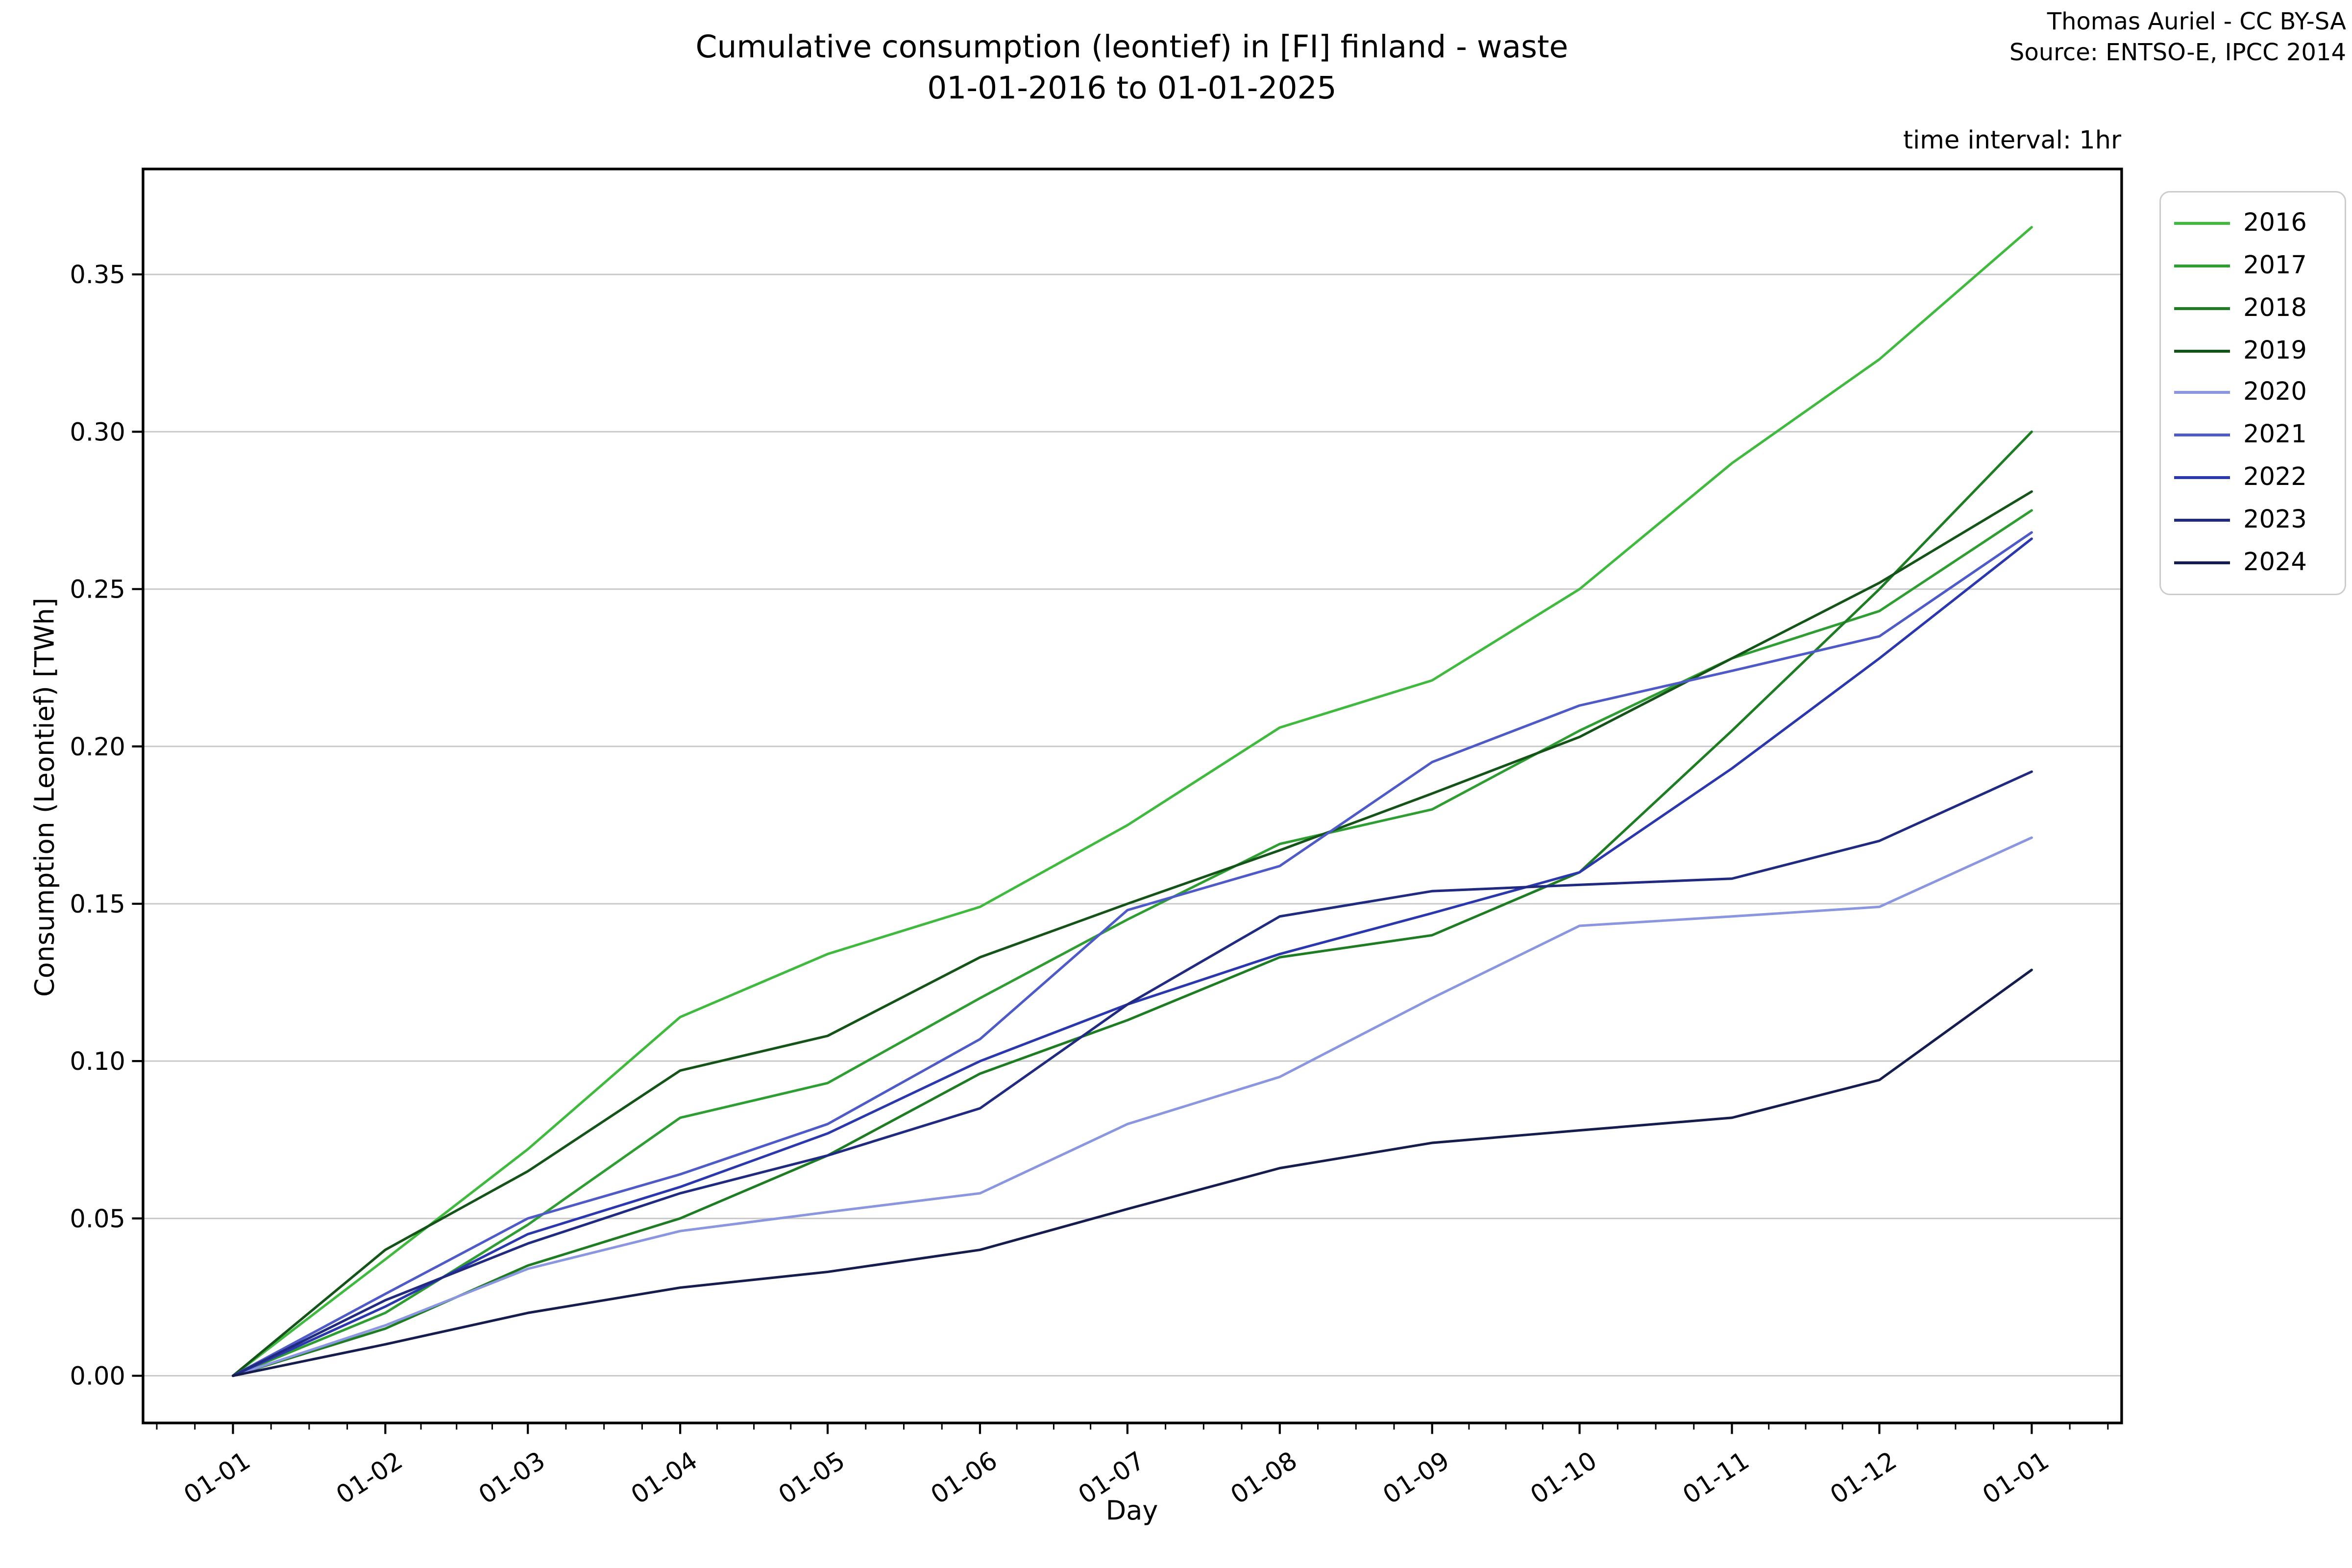 The height and width of the screenshot is (1568, 2352). What do you see at coordinates (2275, 350) in the screenshot?
I see `legend-label-2019: 2019` at bounding box center [2275, 350].